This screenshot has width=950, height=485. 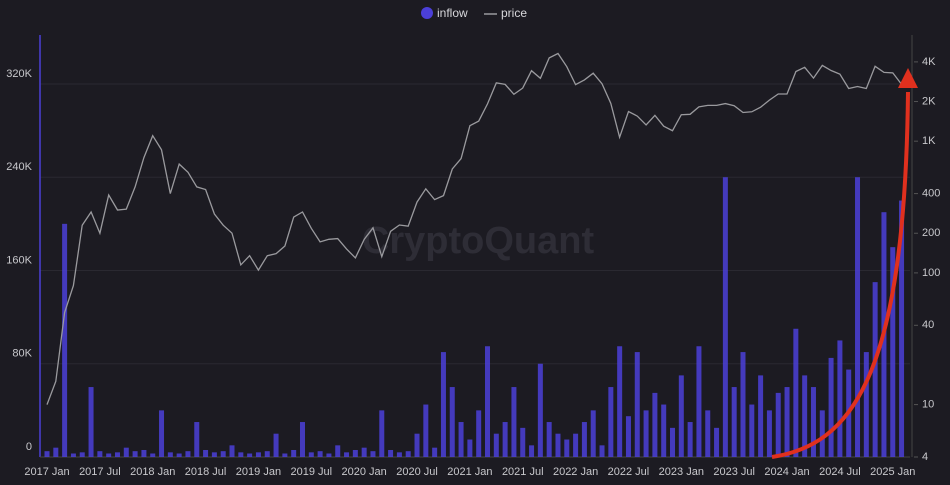 What do you see at coordinates (929, 62) in the screenshot?
I see `y2-tick-label: 4K` at bounding box center [929, 62].